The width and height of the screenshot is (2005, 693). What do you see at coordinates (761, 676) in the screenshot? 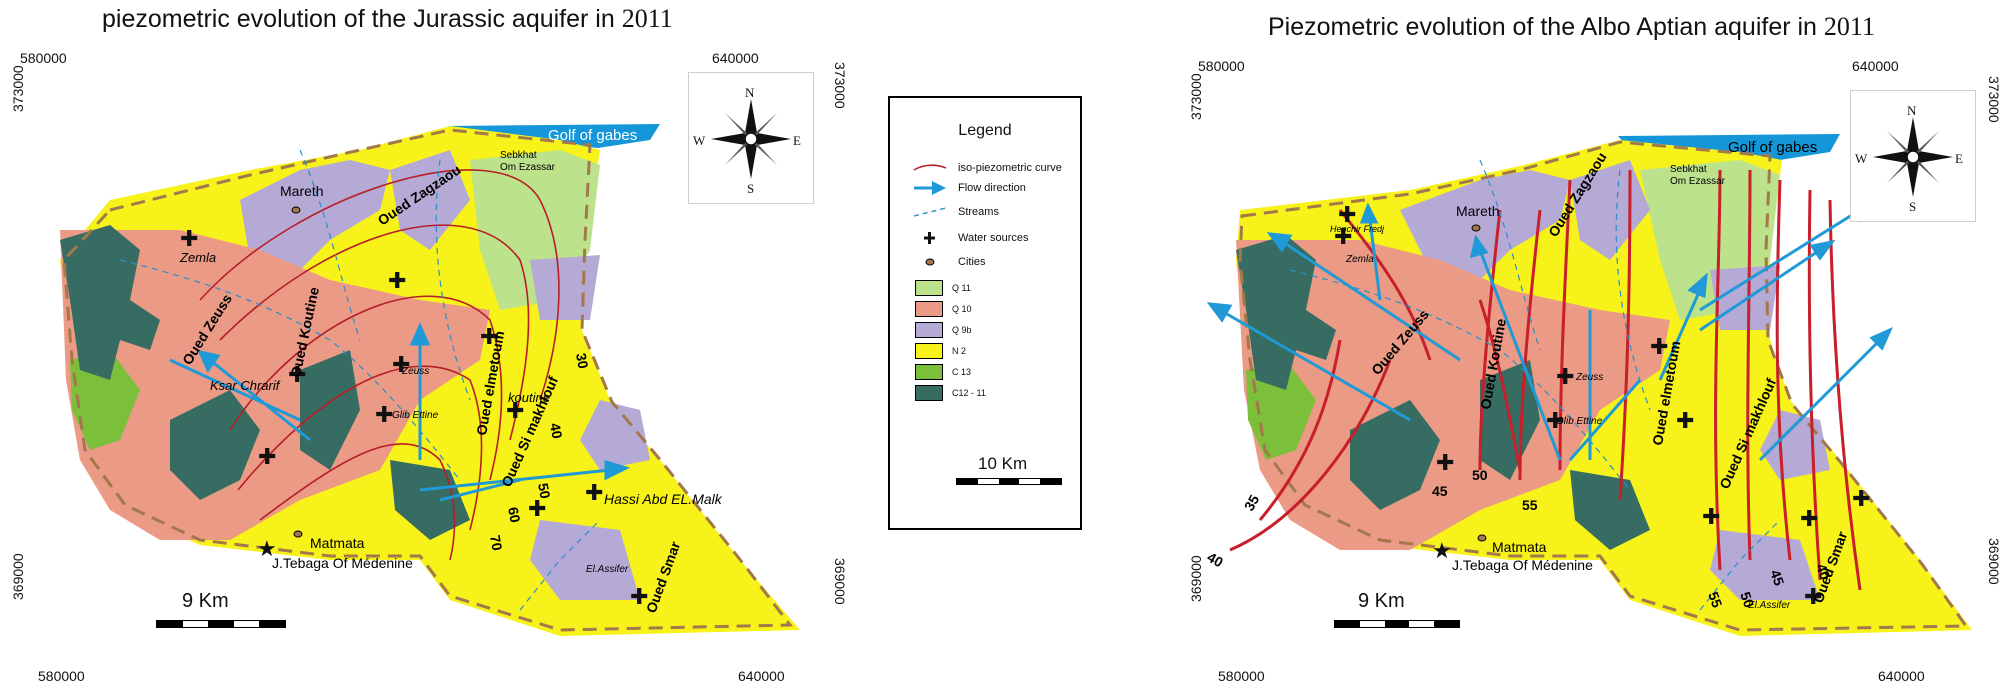
I see `left-coord-bottom-right: 640000` at bounding box center [761, 676].